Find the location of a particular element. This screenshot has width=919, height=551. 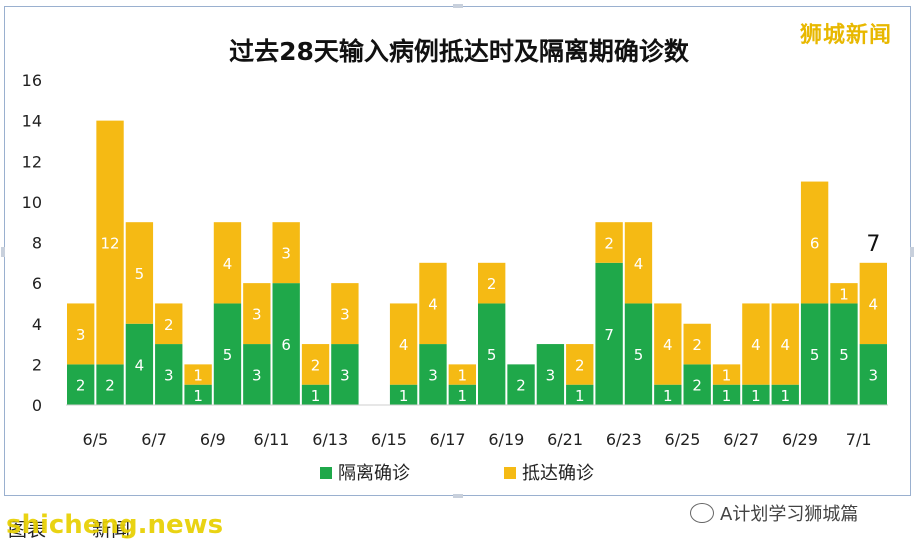

wechat-icon is located at coordinates (702, 513).